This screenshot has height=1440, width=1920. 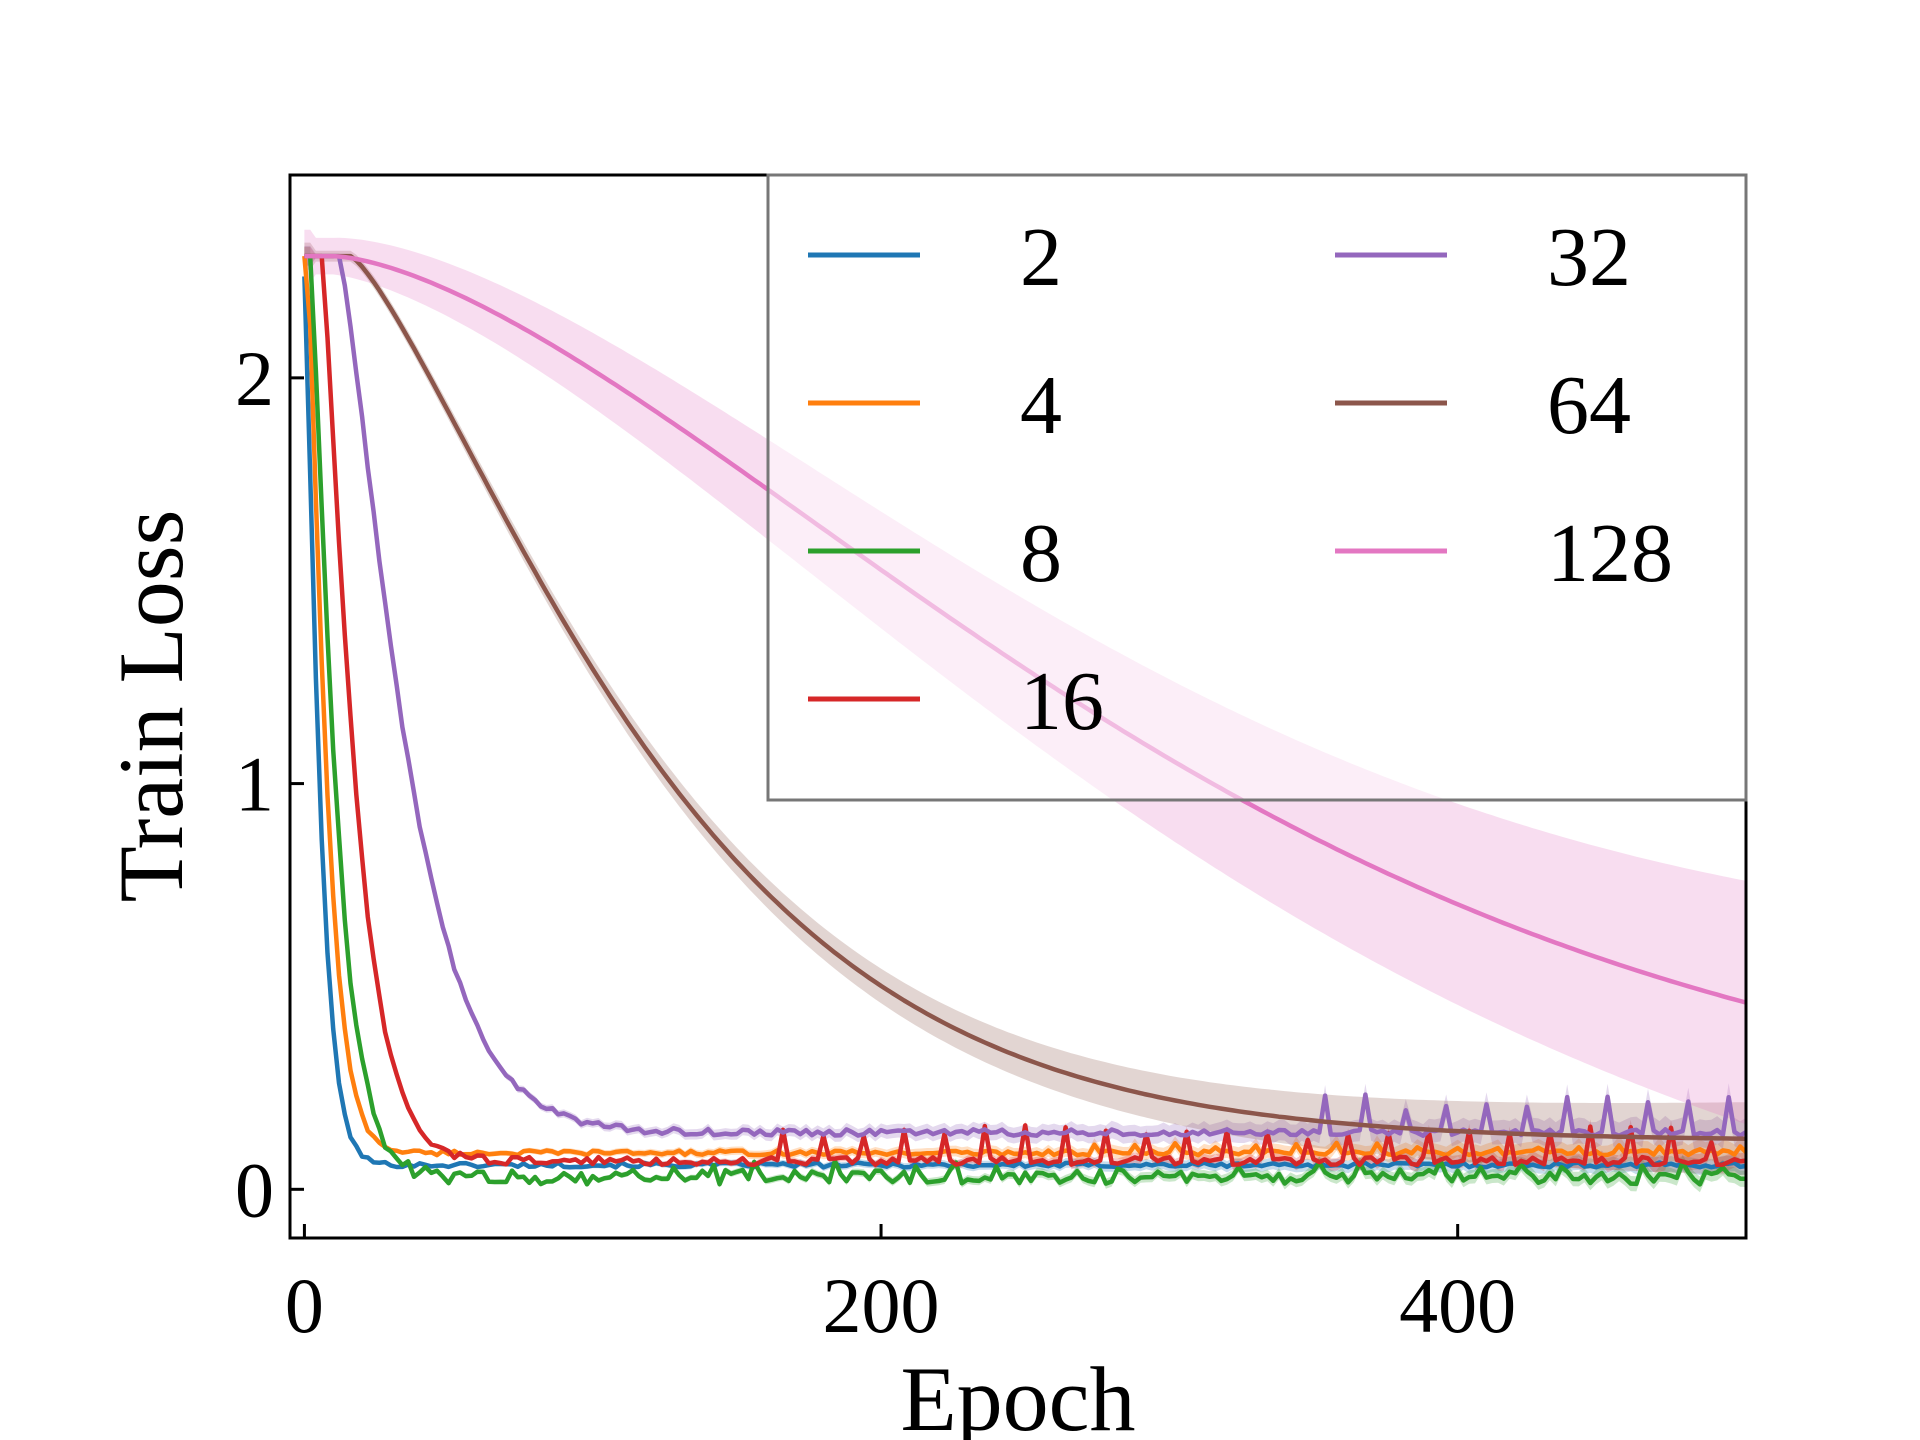 What do you see at coordinates (1041, 553) in the screenshot?
I see `legend-label-8: 8` at bounding box center [1041, 553].